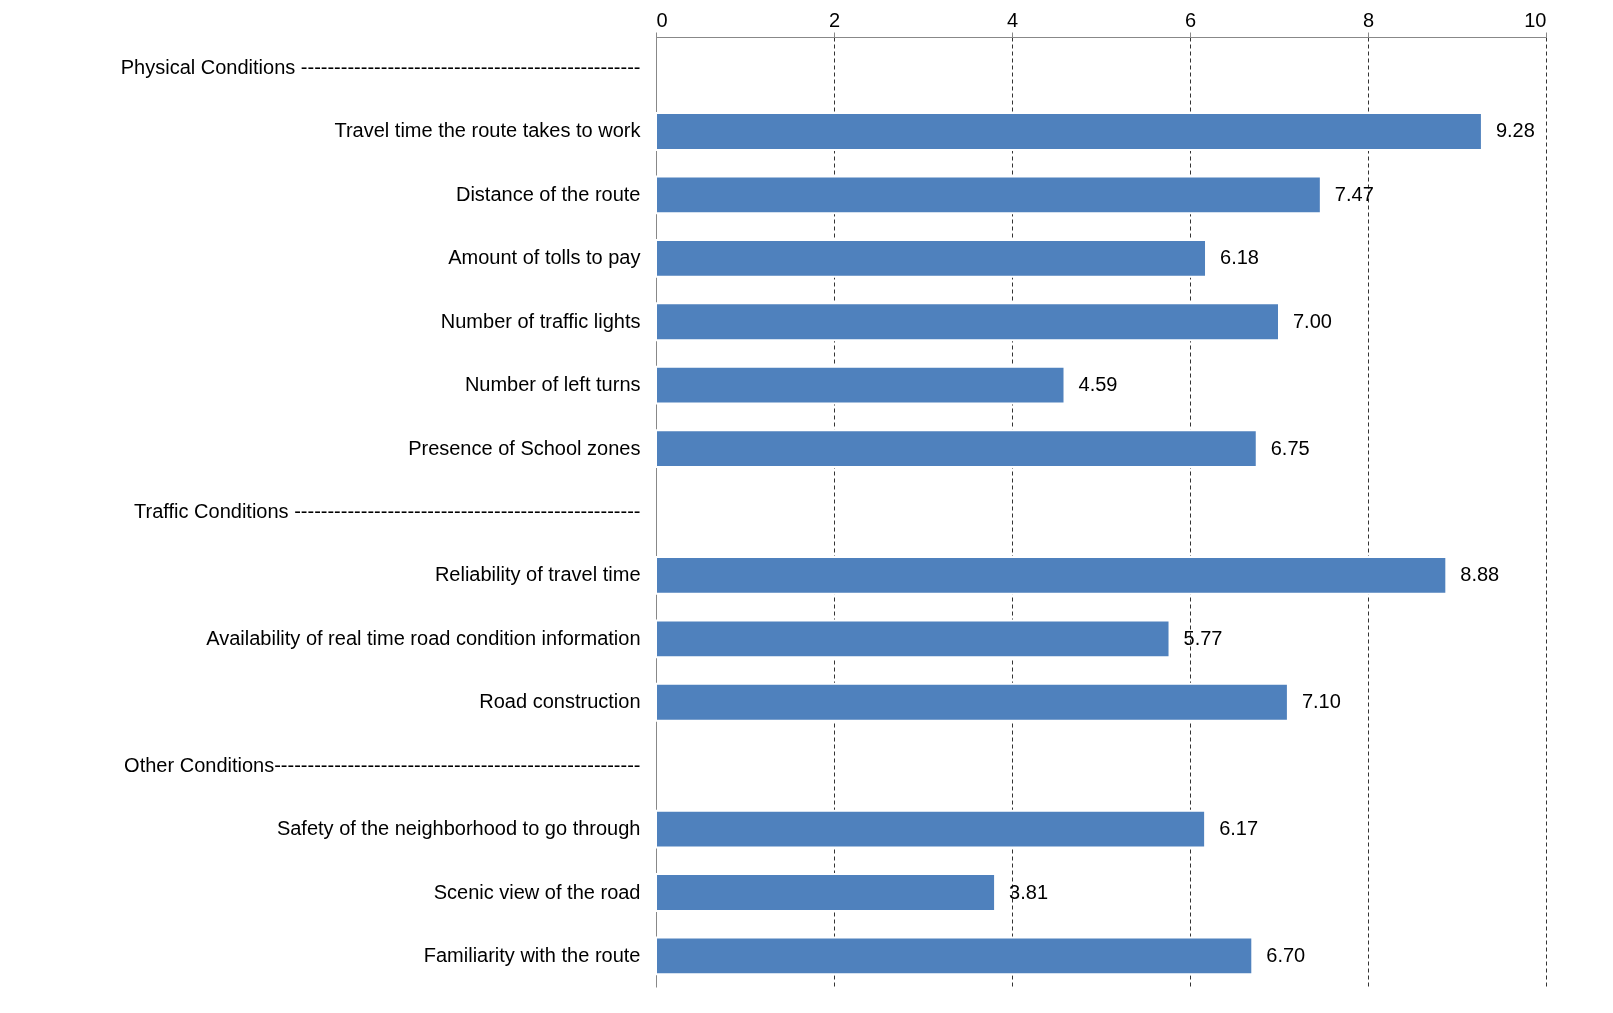  Describe the element at coordinates (458, 828) in the screenshot. I see `y-tick-label: Safety of the neighborhood to go through` at that location.